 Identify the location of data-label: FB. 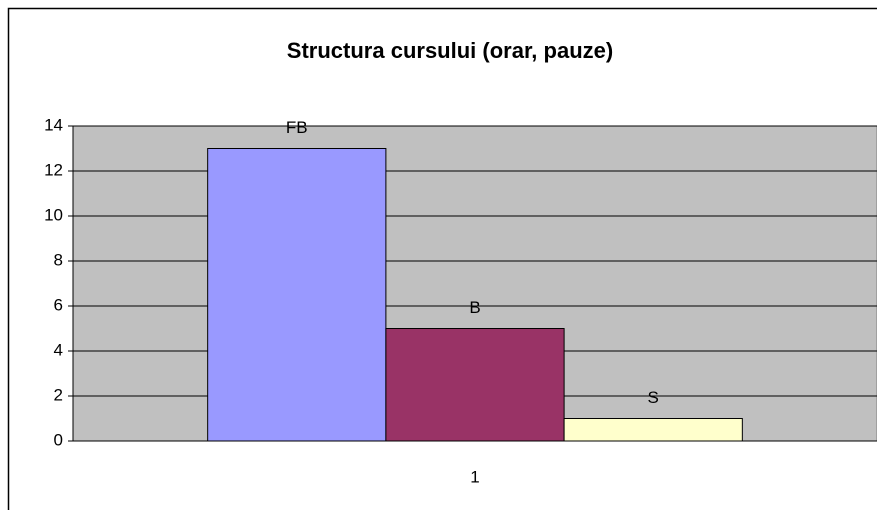
(297, 127).